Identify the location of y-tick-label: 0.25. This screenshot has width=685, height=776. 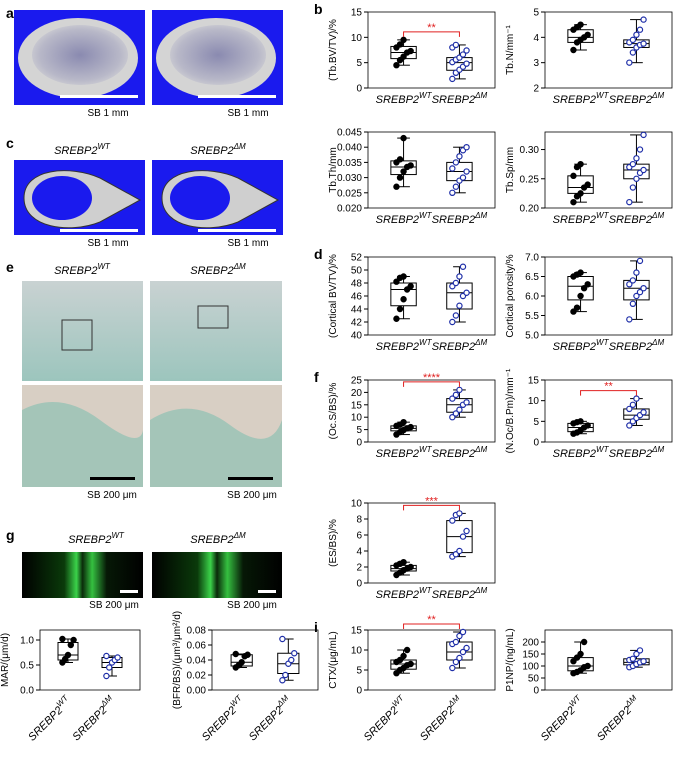
(530, 179).